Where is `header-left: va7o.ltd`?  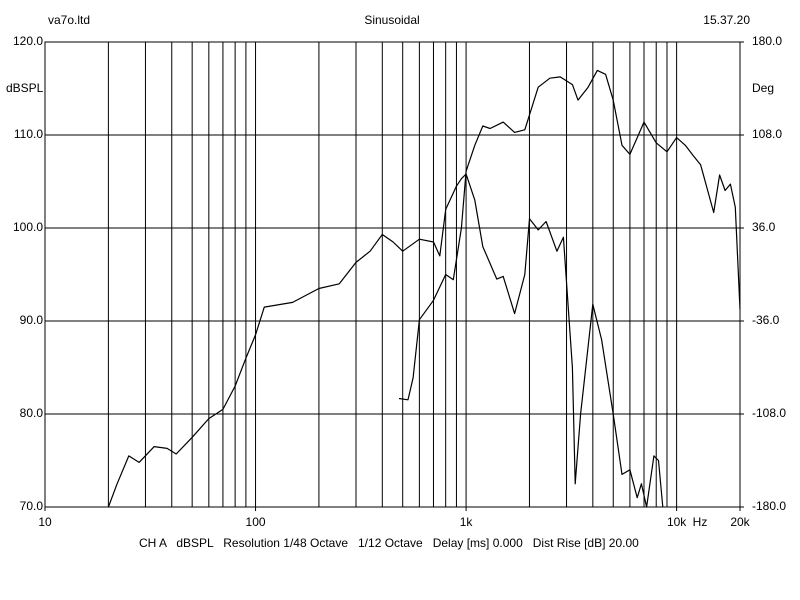
header-left: va7o.ltd is located at coordinates (69, 20).